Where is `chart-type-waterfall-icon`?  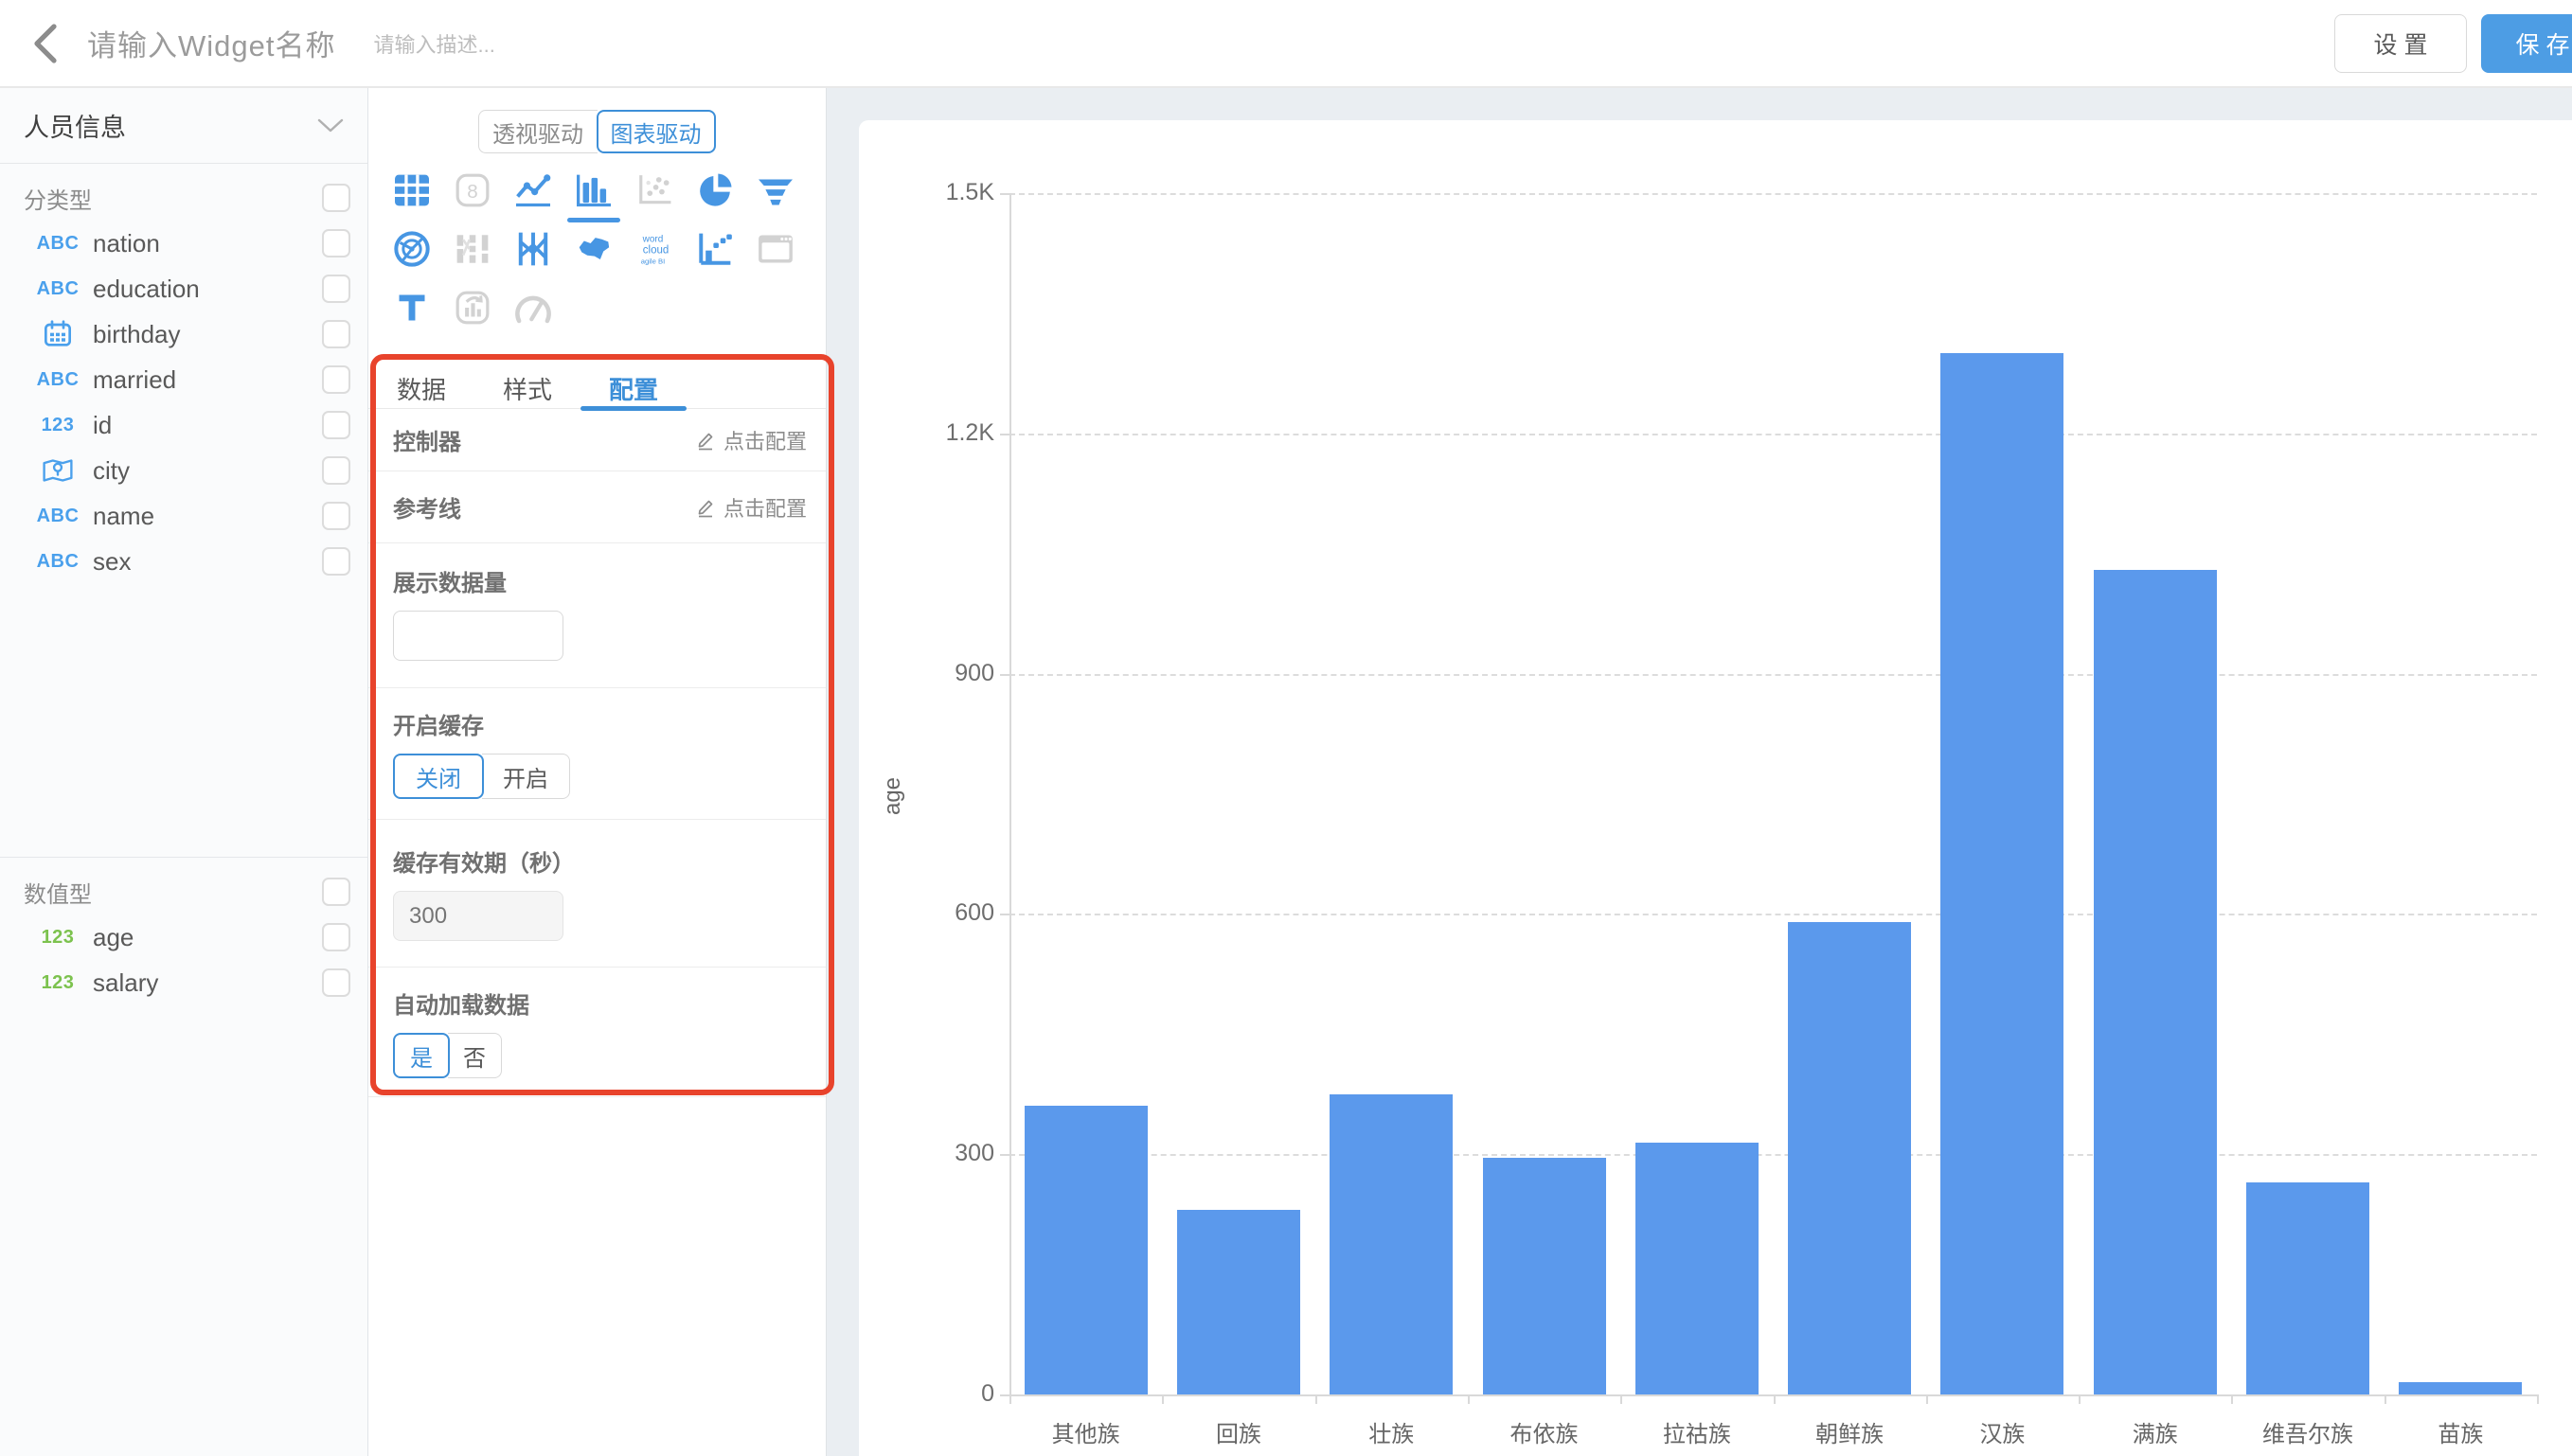
chart-type-waterfall-icon is located at coordinates (715, 249).